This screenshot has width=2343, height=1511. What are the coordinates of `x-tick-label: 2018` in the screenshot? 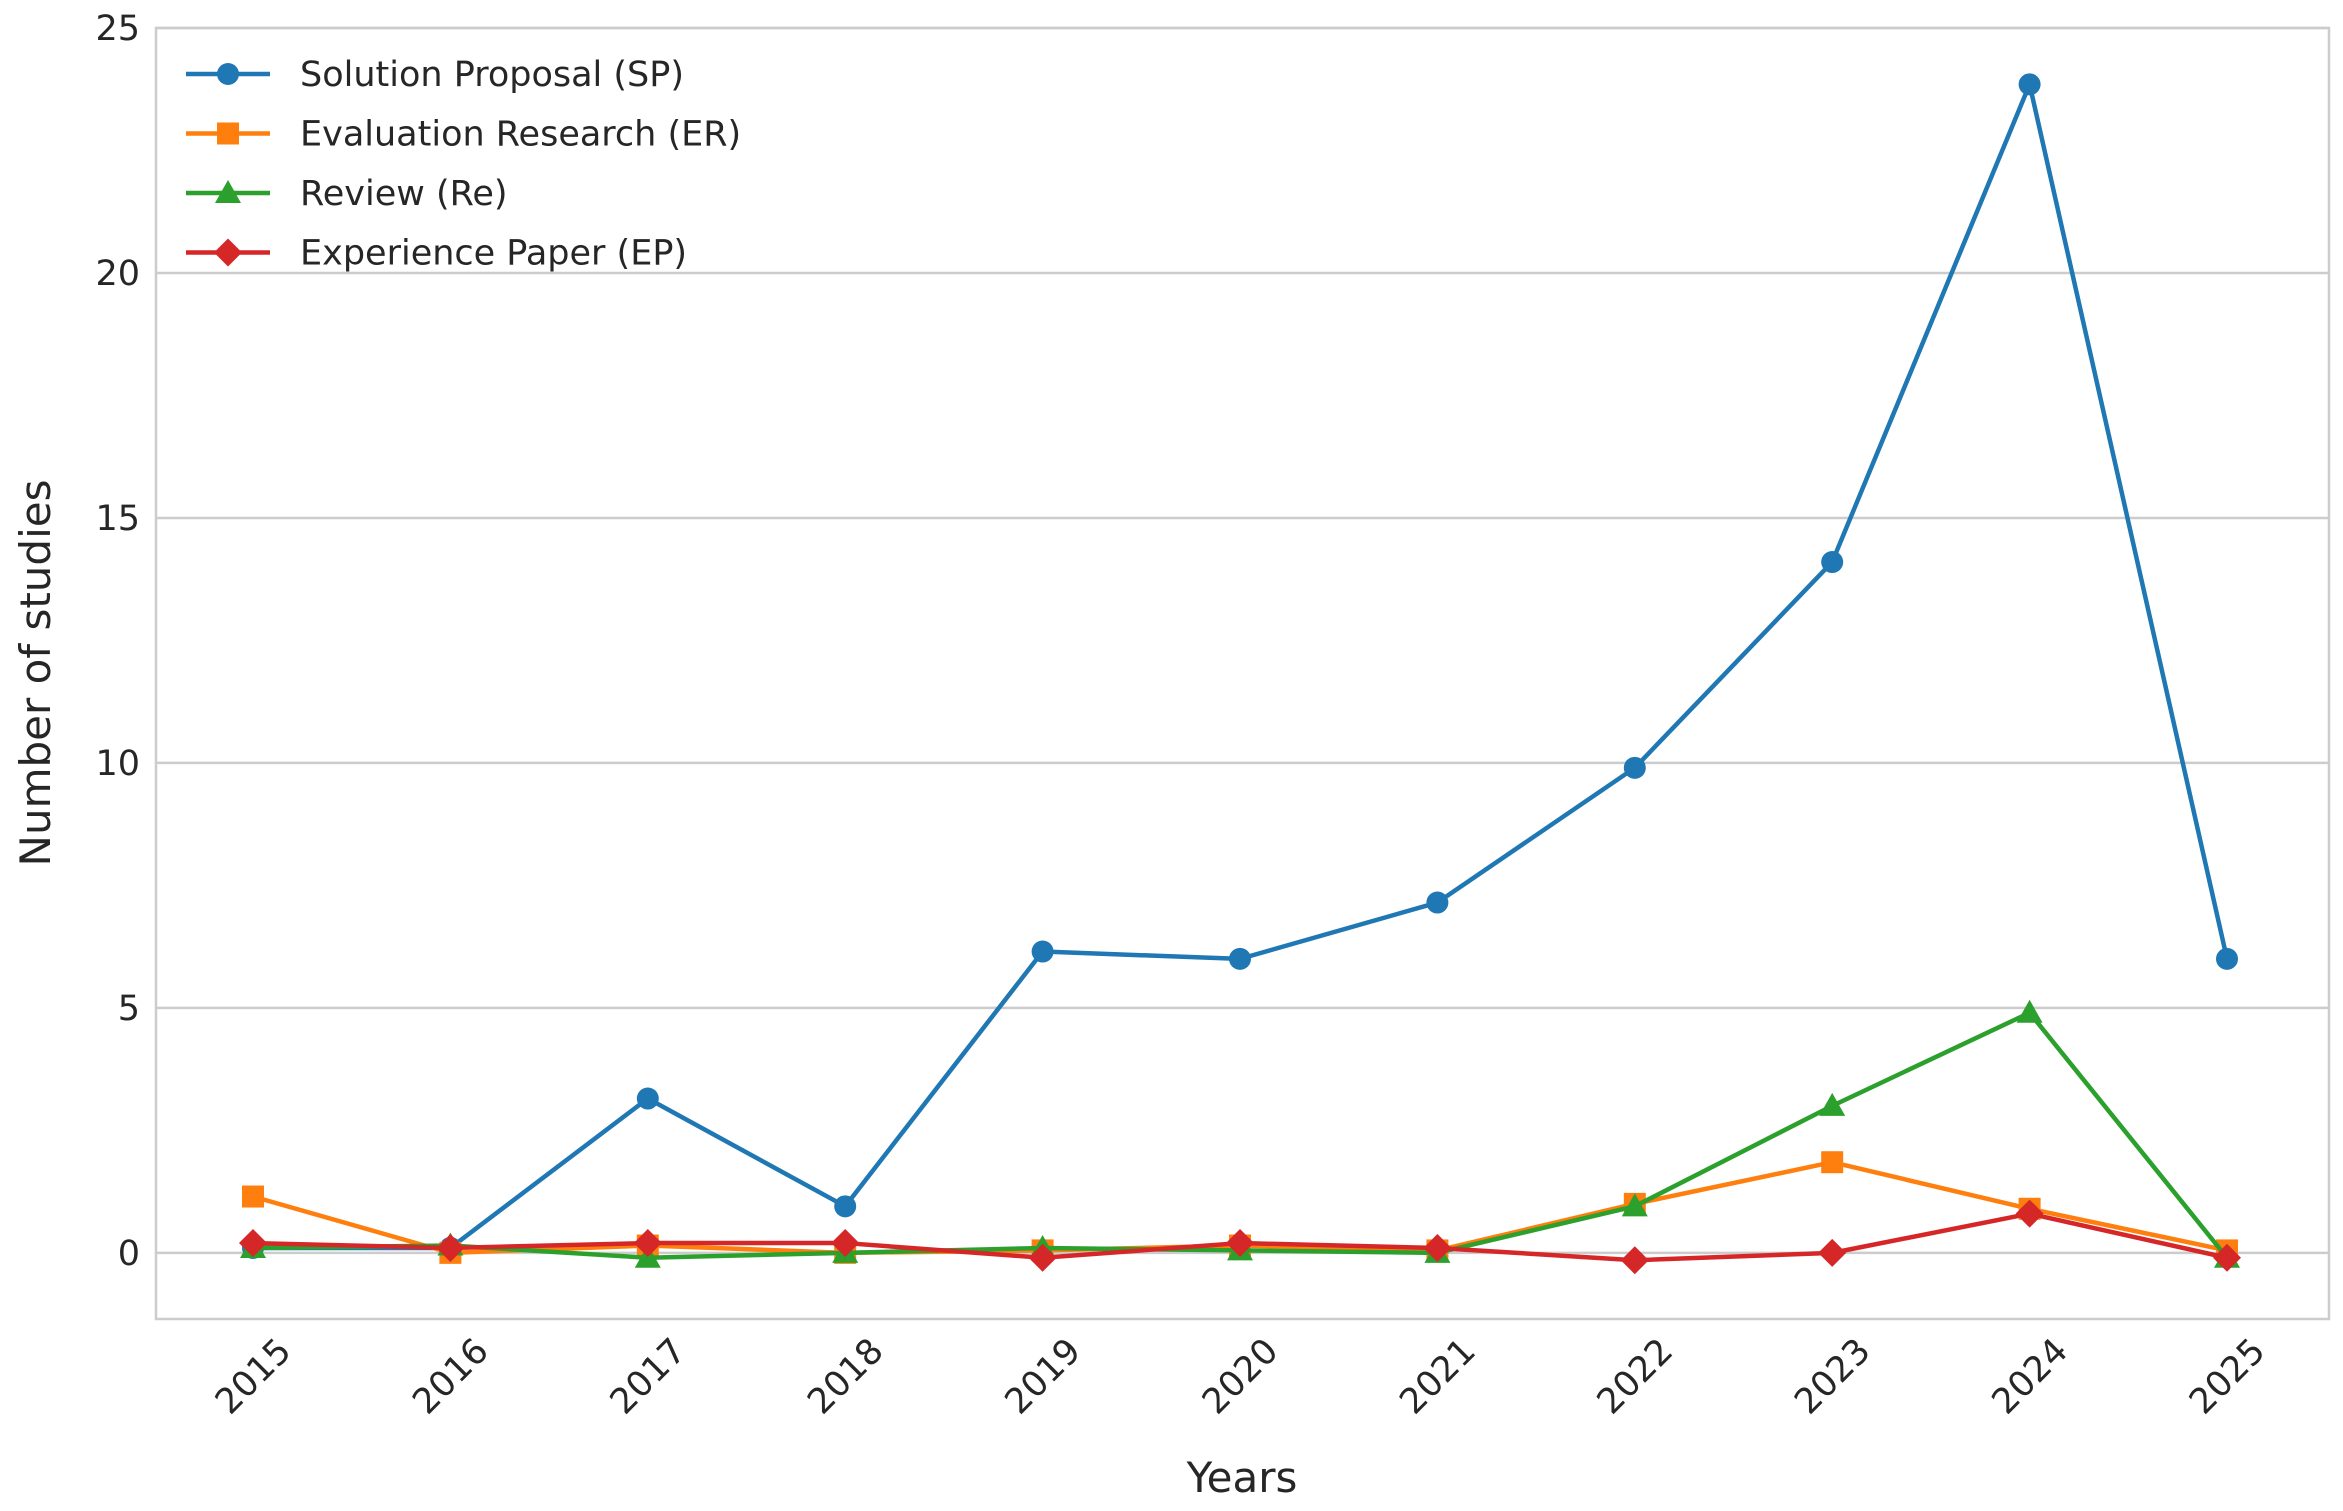 It's located at (845, 1376).